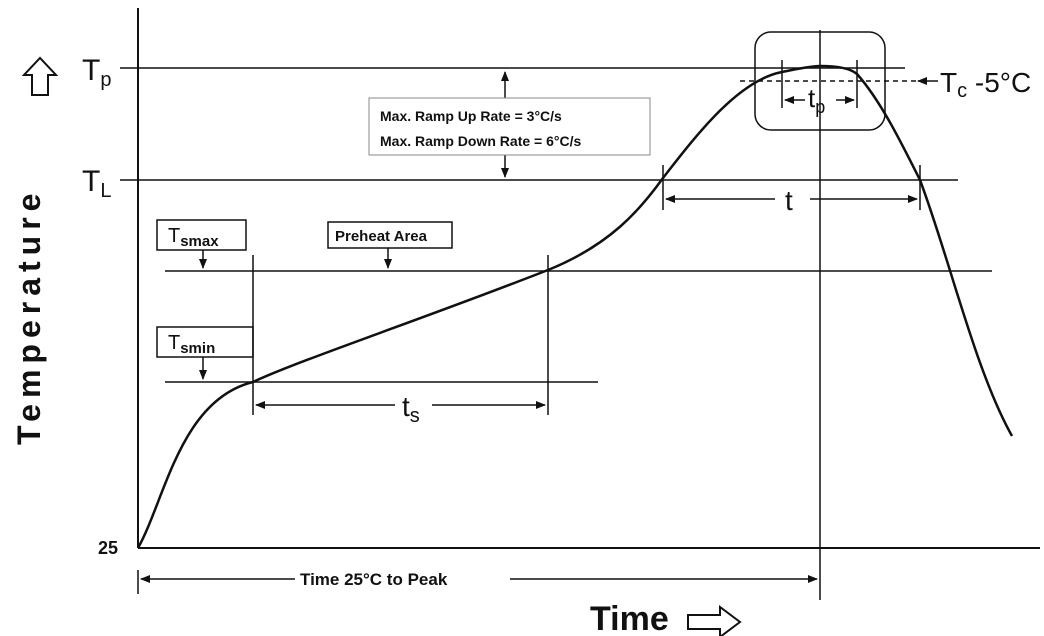 Image resolution: width=1044 pixels, height=636 pixels. What do you see at coordinates (789, 200) in the screenshot?
I see `t-label: t` at bounding box center [789, 200].